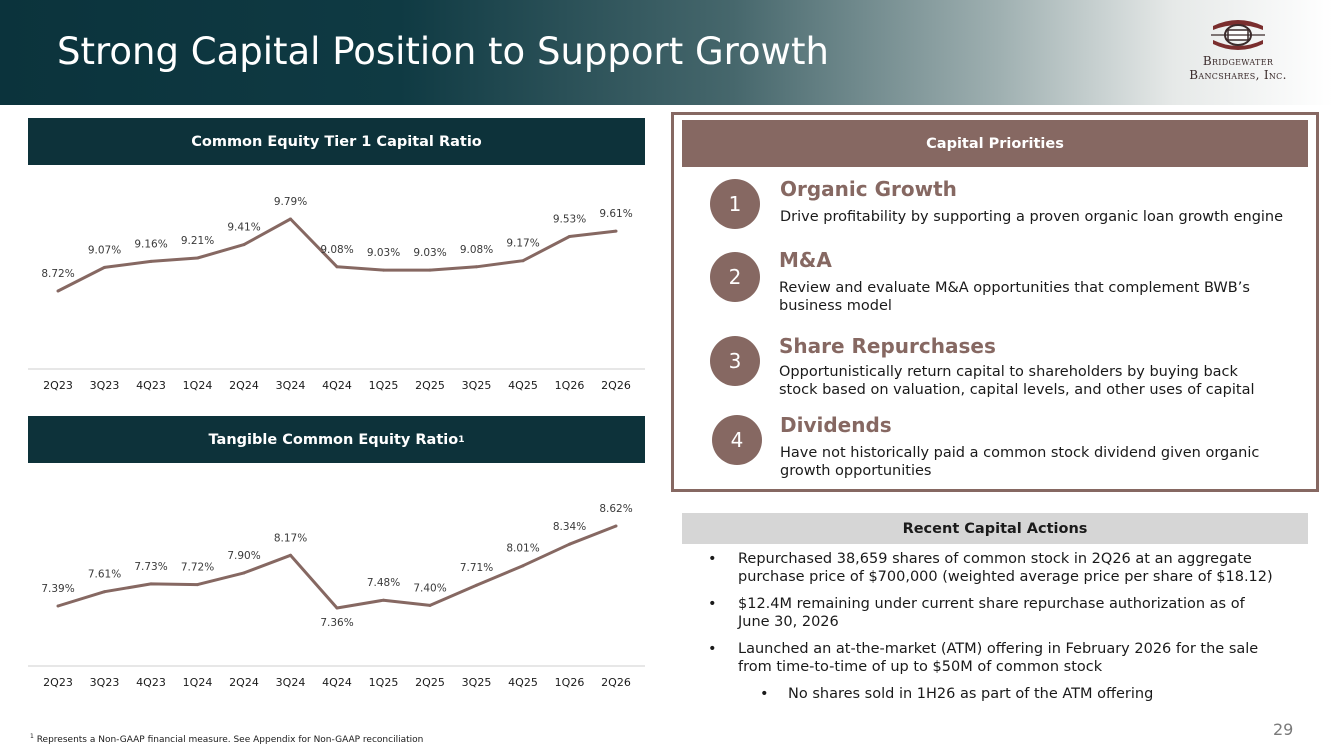 This screenshot has height=749, width=1333. I want to click on data-label: 8.72%, so click(57, 274).